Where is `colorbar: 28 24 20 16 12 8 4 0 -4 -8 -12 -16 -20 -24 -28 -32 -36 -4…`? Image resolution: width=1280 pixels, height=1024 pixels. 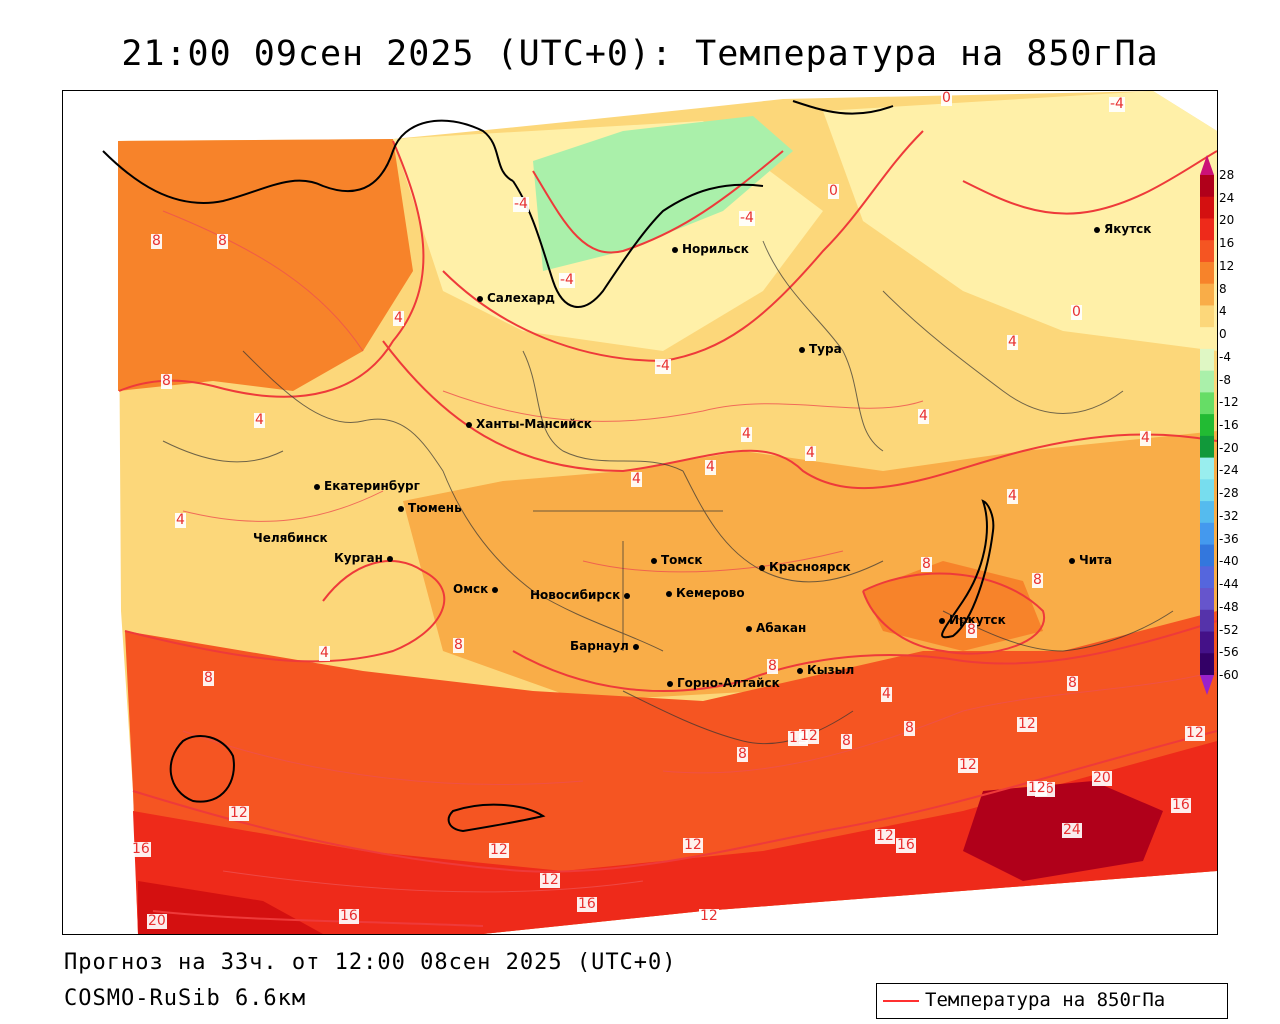
colorbar: 28 24 20 16 12 8 4 0 -4 -8 -12 -16 -20 -24 -28 -32 -36 -4… is located at coordinates (1235, 425).